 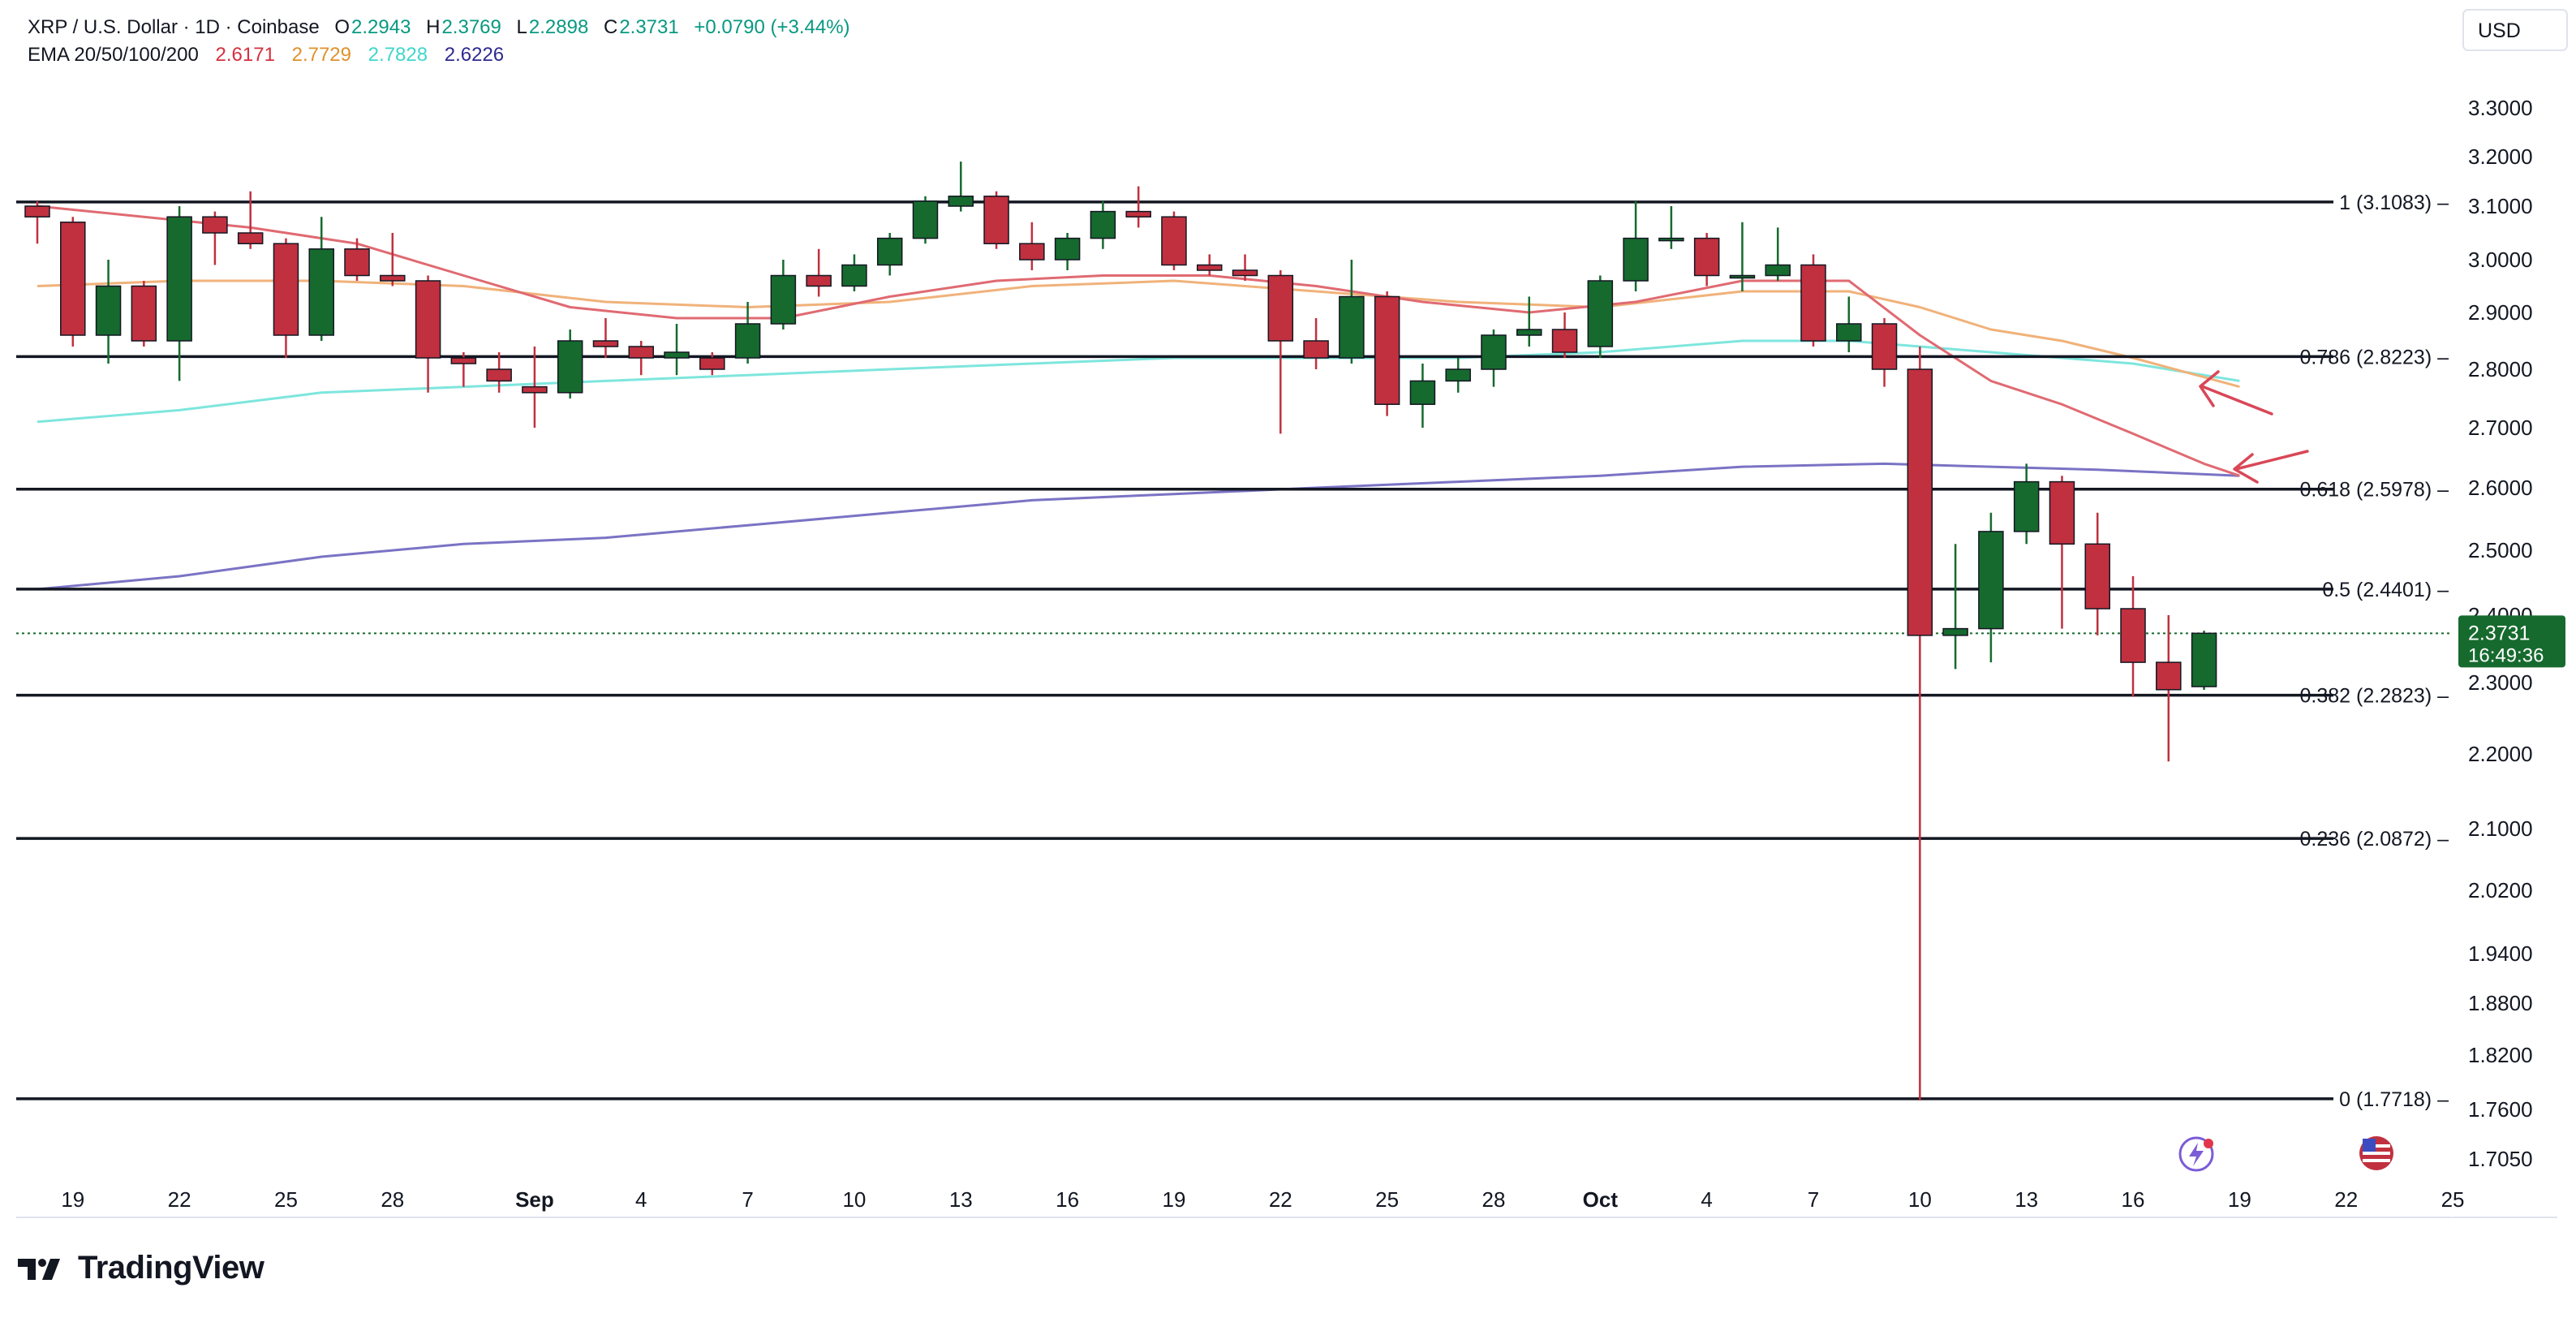 I want to click on annotation-arrow-ema-cross, so click(x=2236, y=393).